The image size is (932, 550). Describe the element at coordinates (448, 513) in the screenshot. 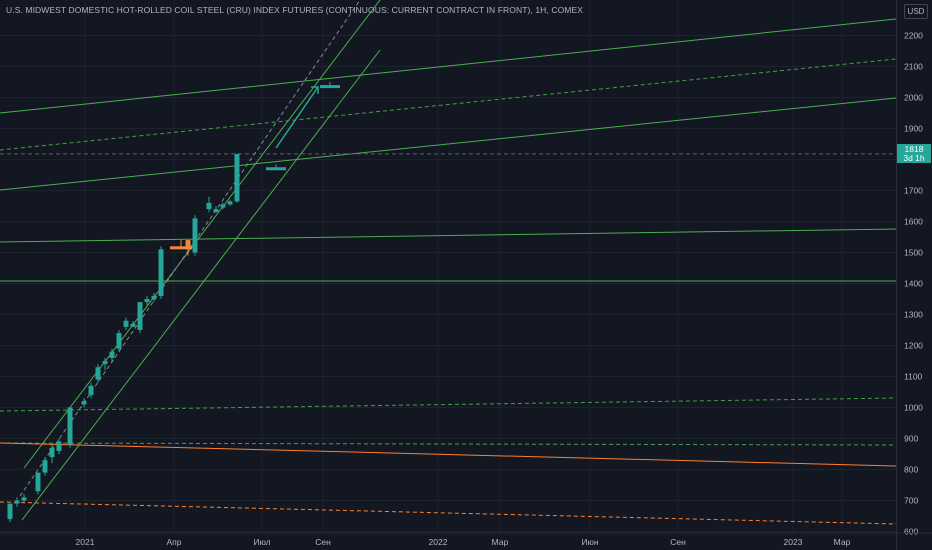

I see `support-orange-dashed-line` at that location.